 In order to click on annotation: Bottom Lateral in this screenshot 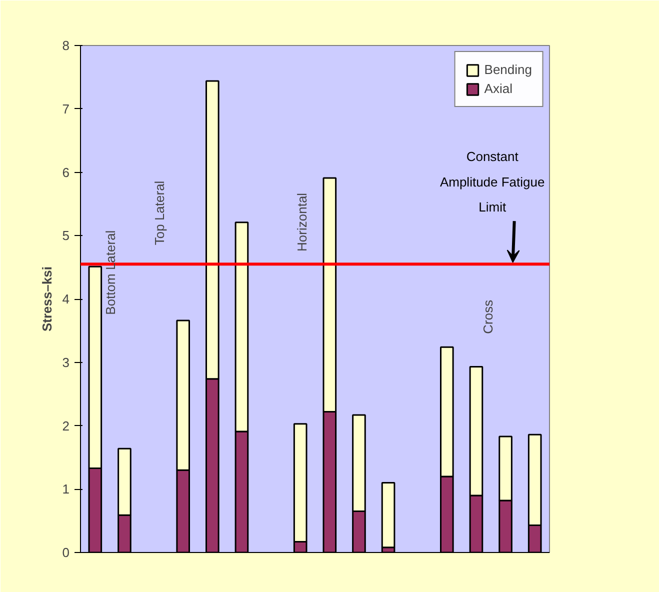, I will do `click(110, 272)`.